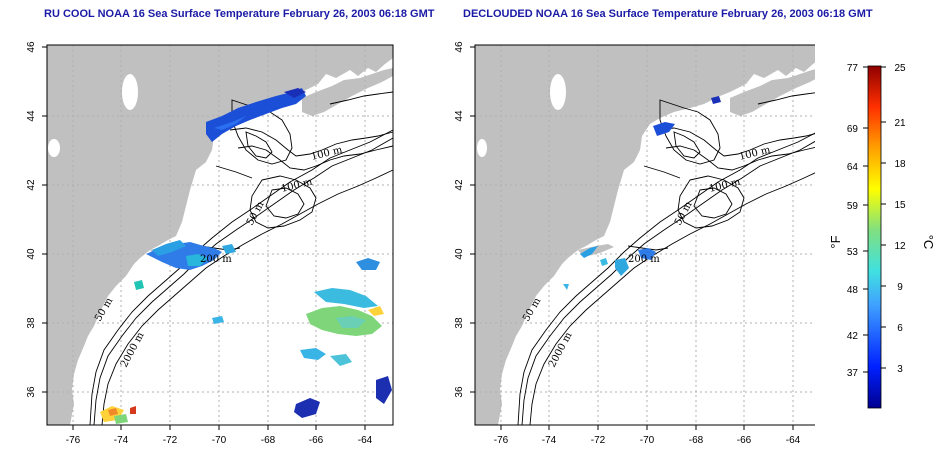 This screenshot has width=950, height=475. What do you see at coordinates (835, 241) in the screenshot?
I see `fahrenheit-unit-label: °F` at bounding box center [835, 241].